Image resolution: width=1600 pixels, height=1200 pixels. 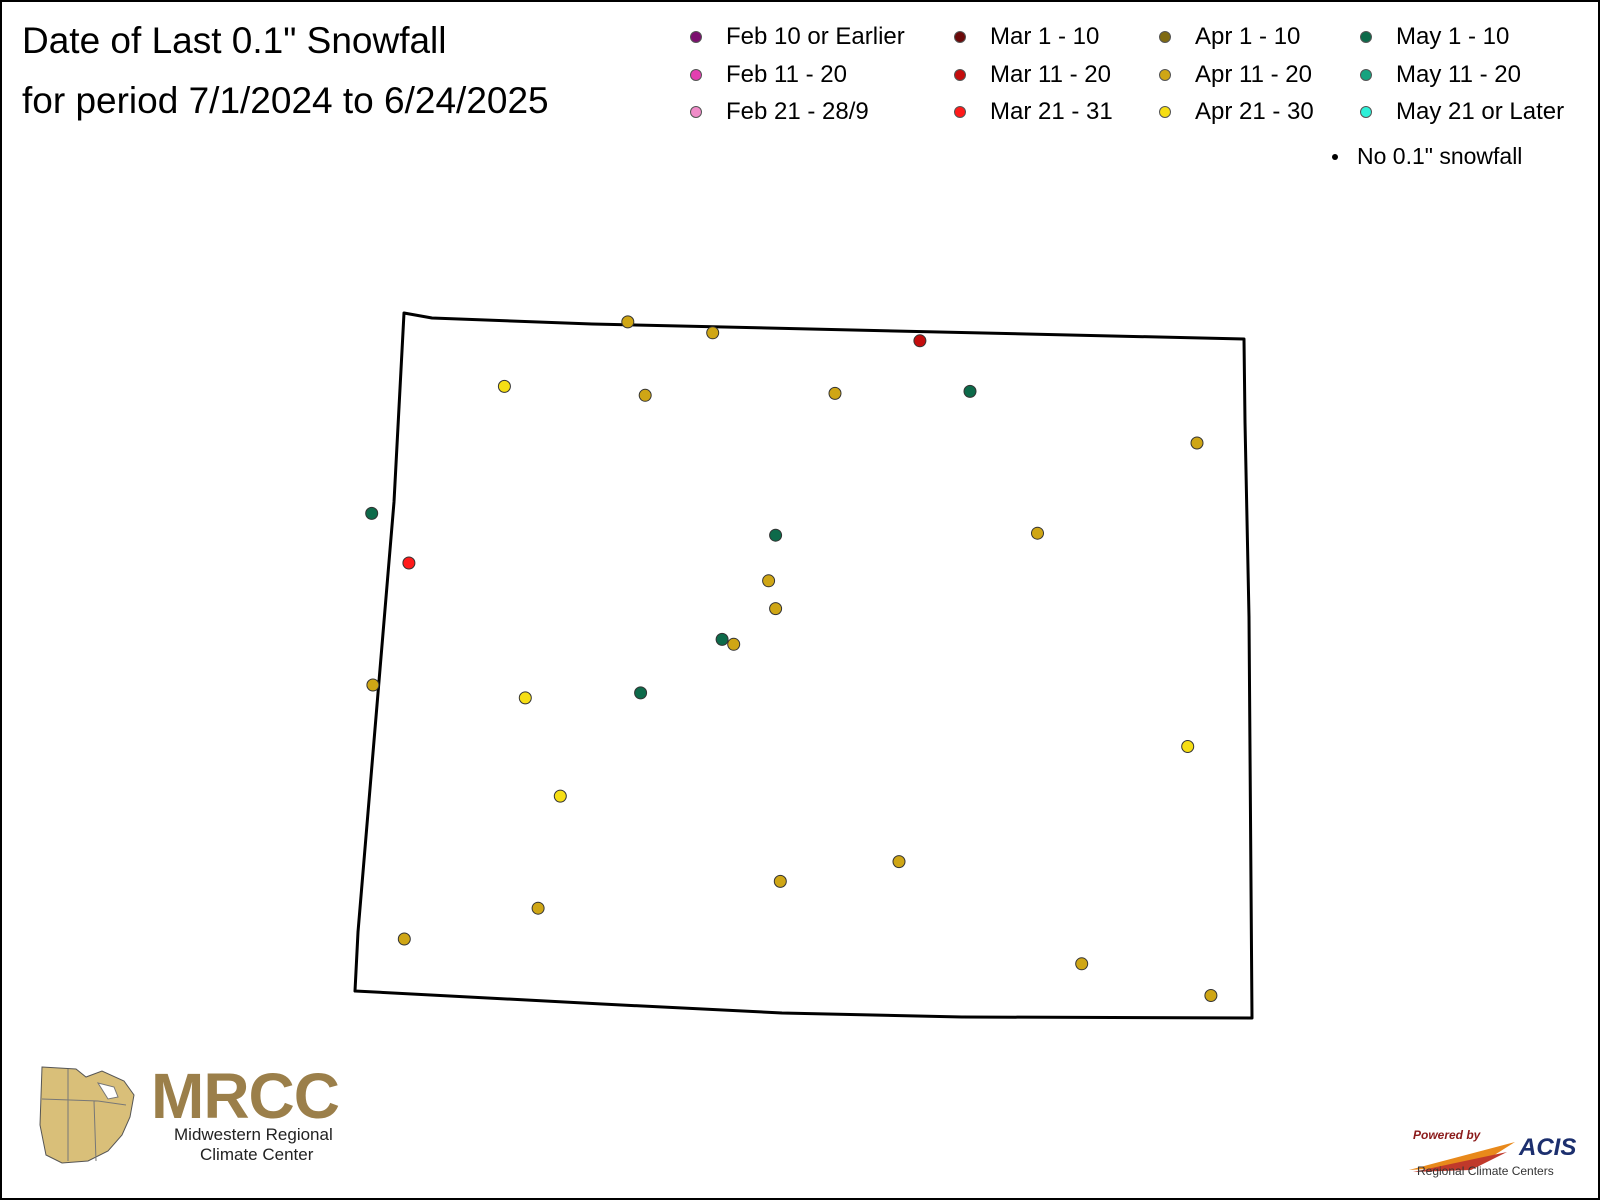 I want to click on midwest-region-map-icon, so click(x=87, y=1115).